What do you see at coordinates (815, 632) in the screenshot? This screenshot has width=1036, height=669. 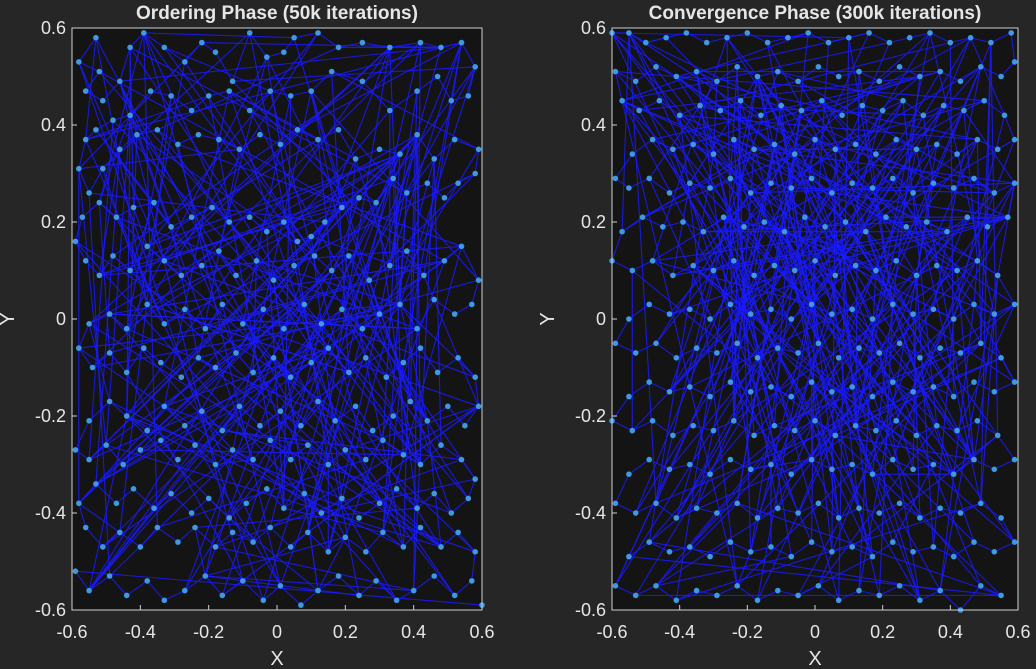 I see `x-tick-label: 0` at bounding box center [815, 632].